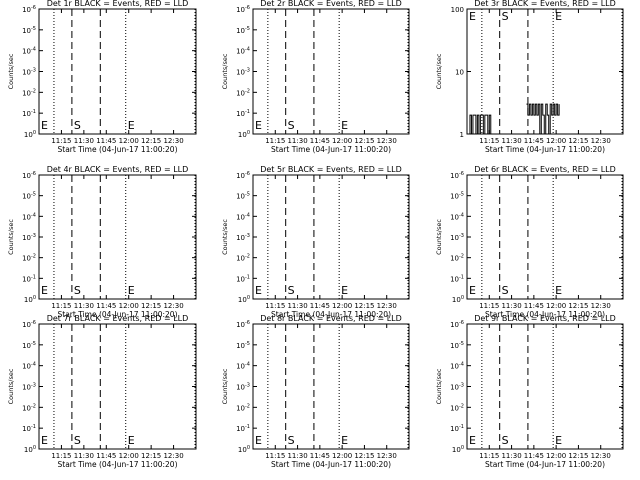 This screenshot has width=640, height=480. Describe the element at coordinates (297, 306) in the screenshot. I see `chart-5-x-tick-label: 11:30` at that location.